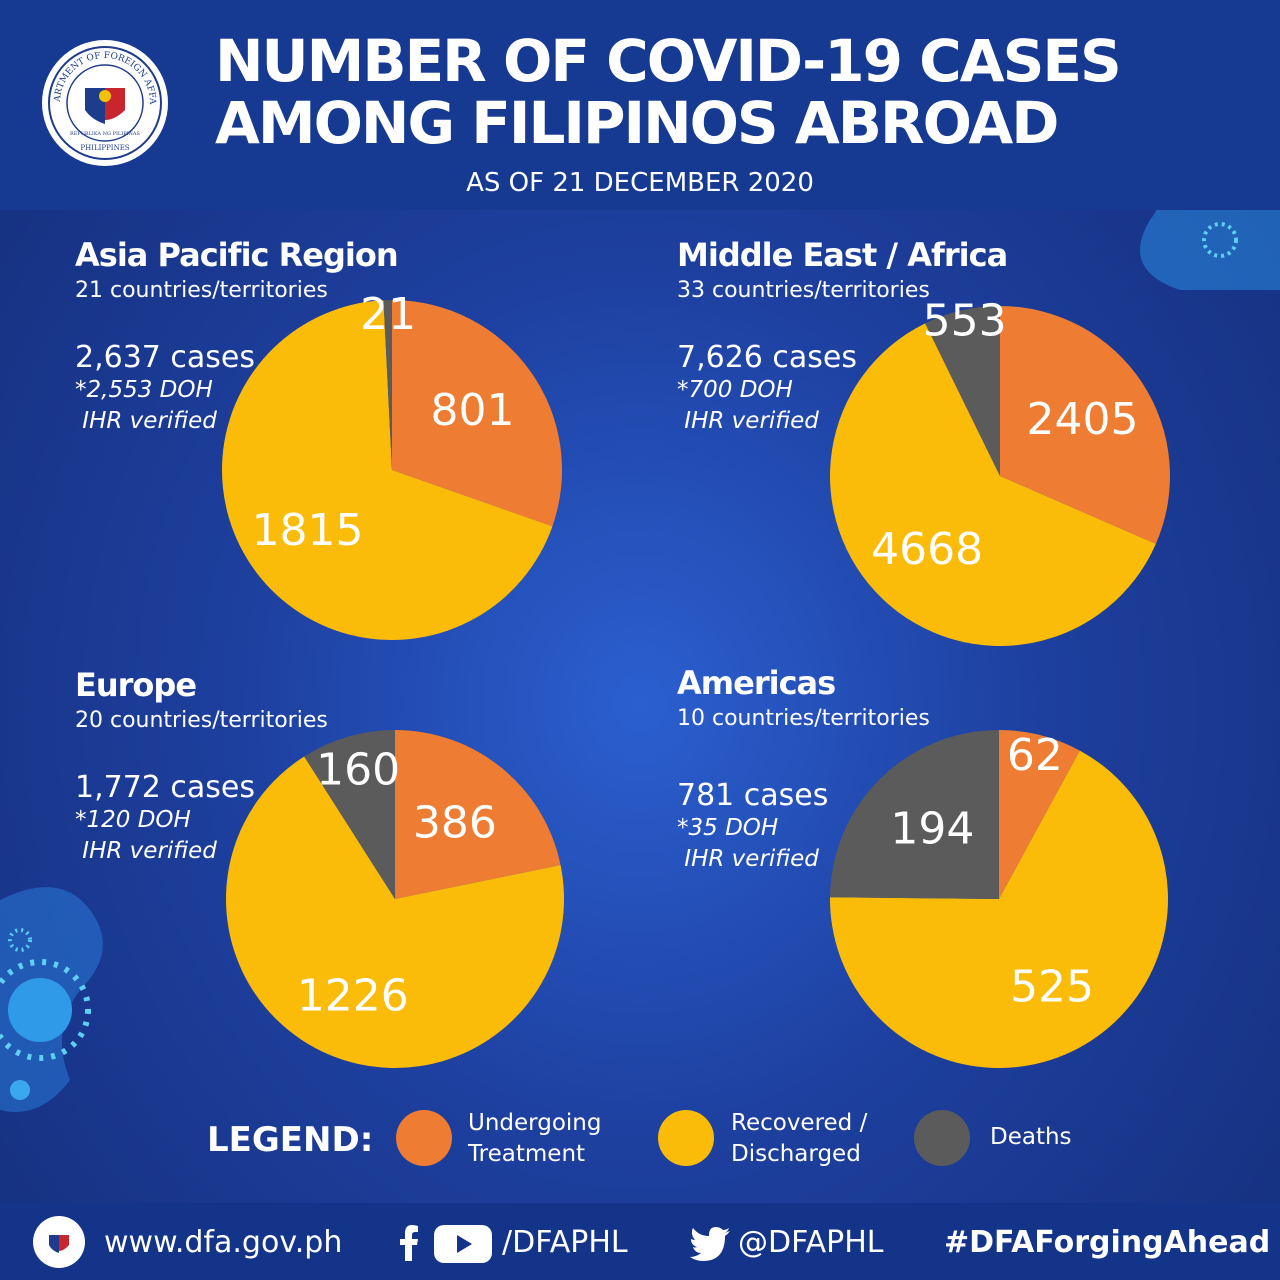 The width and height of the screenshot is (1280, 1280). Describe the element at coordinates (201, 290) in the screenshot. I see `region-countries: 21 countries/territories` at that location.